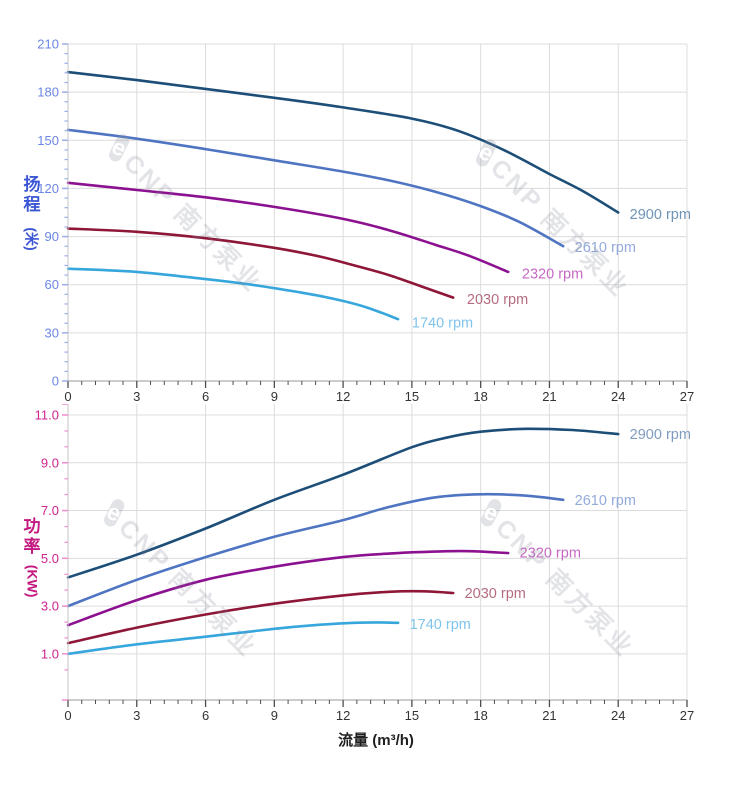 The width and height of the screenshot is (752, 797). I want to click on y-tick-label: 9.0, so click(50, 462).